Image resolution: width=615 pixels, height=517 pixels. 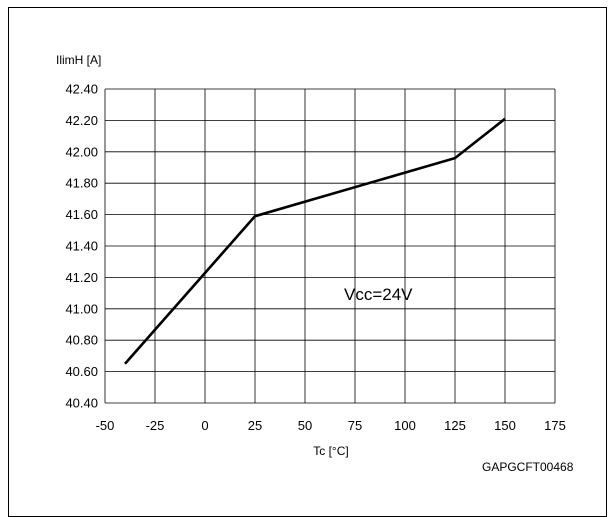 What do you see at coordinates (81, 214) in the screenshot?
I see `y-tick-label: 41.60` at bounding box center [81, 214].